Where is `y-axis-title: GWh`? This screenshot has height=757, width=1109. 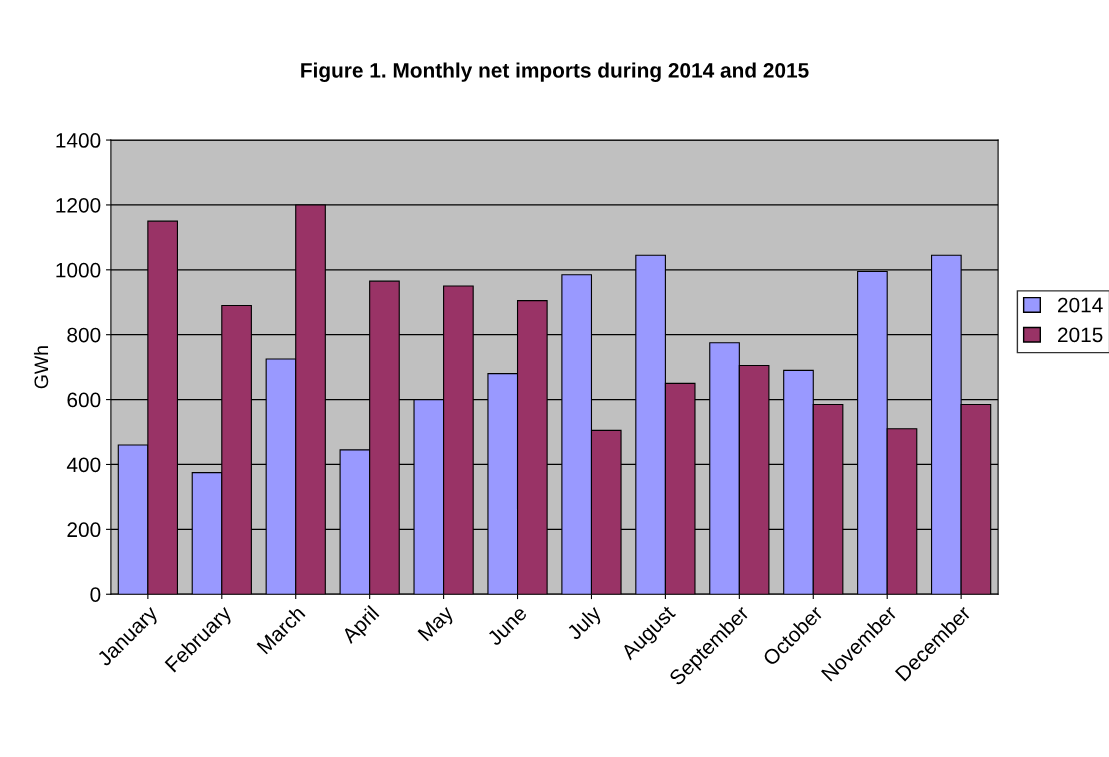
y-axis-title: GWh is located at coordinates (41, 367).